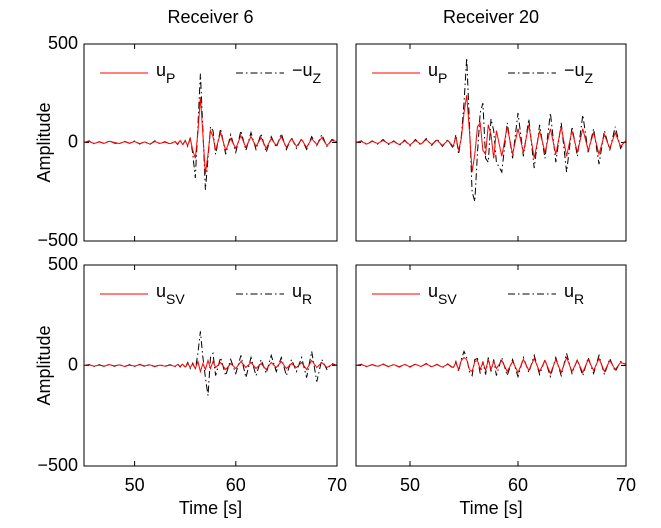  What do you see at coordinates (491, 17) in the screenshot?
I see `panel-title: Receiver 20` at bounding box center [491, 17].